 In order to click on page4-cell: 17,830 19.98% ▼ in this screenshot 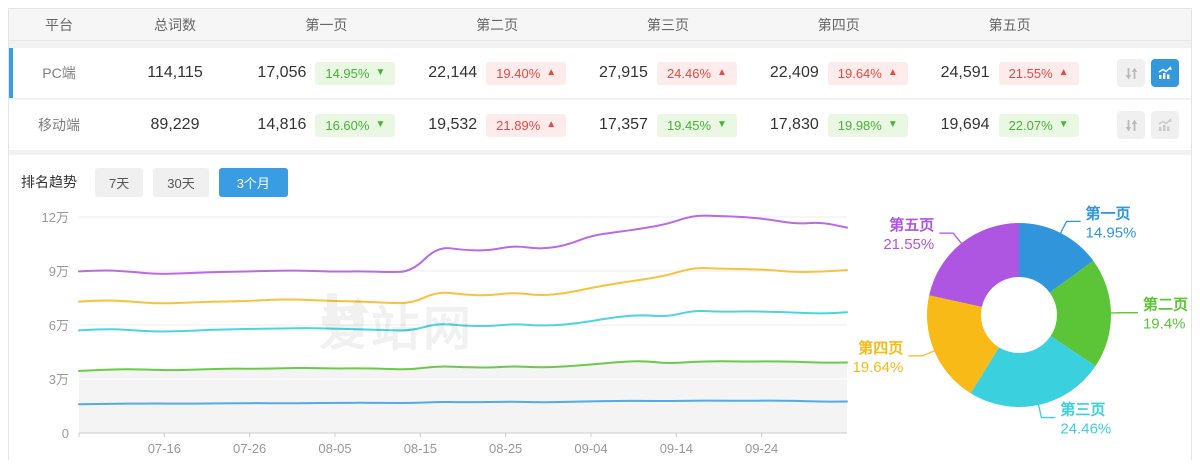, I will do `click(838, 125)`.